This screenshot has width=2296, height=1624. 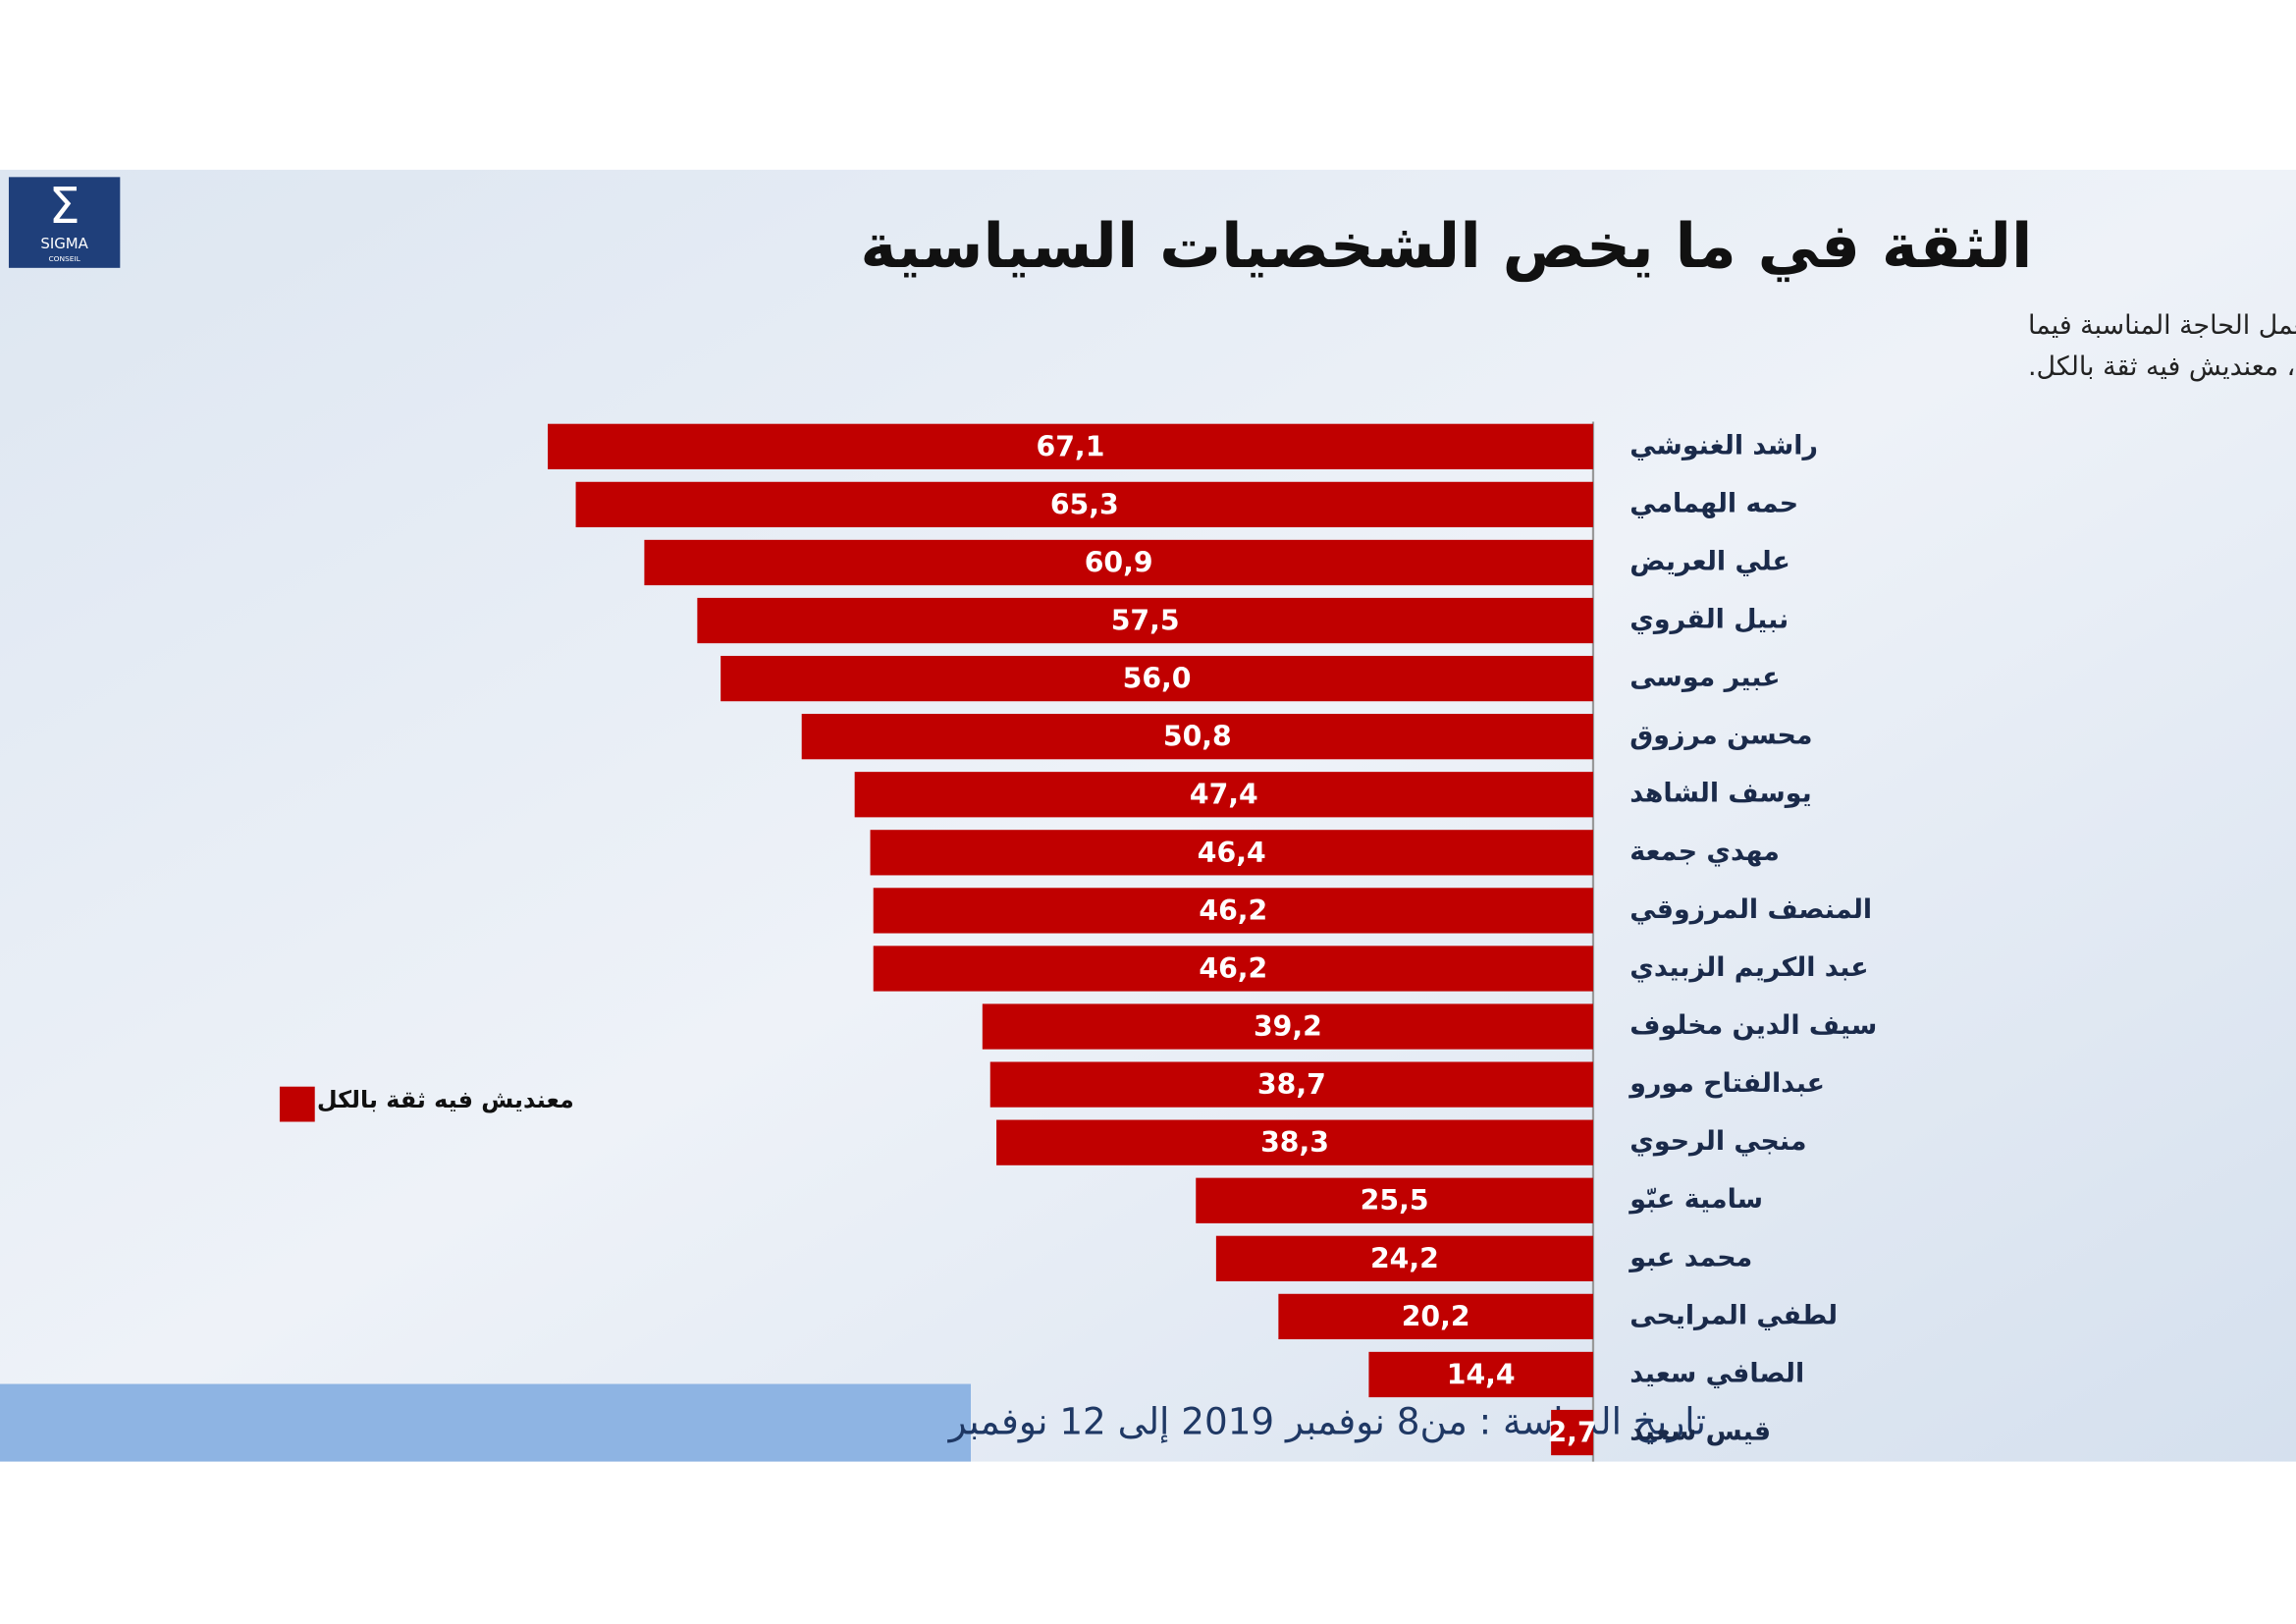 I want to click on value-label: 67,1, so click(x=1071, y=446).